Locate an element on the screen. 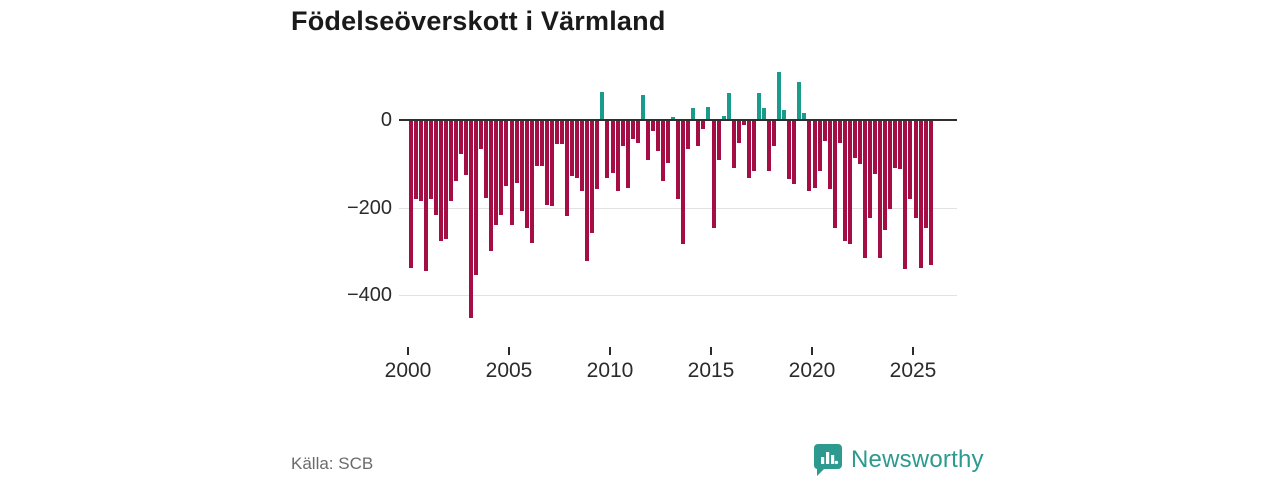 The height and width of the screenshot is (480, 1280). y-tick-label: 0 is located at coordinates (386, 120).